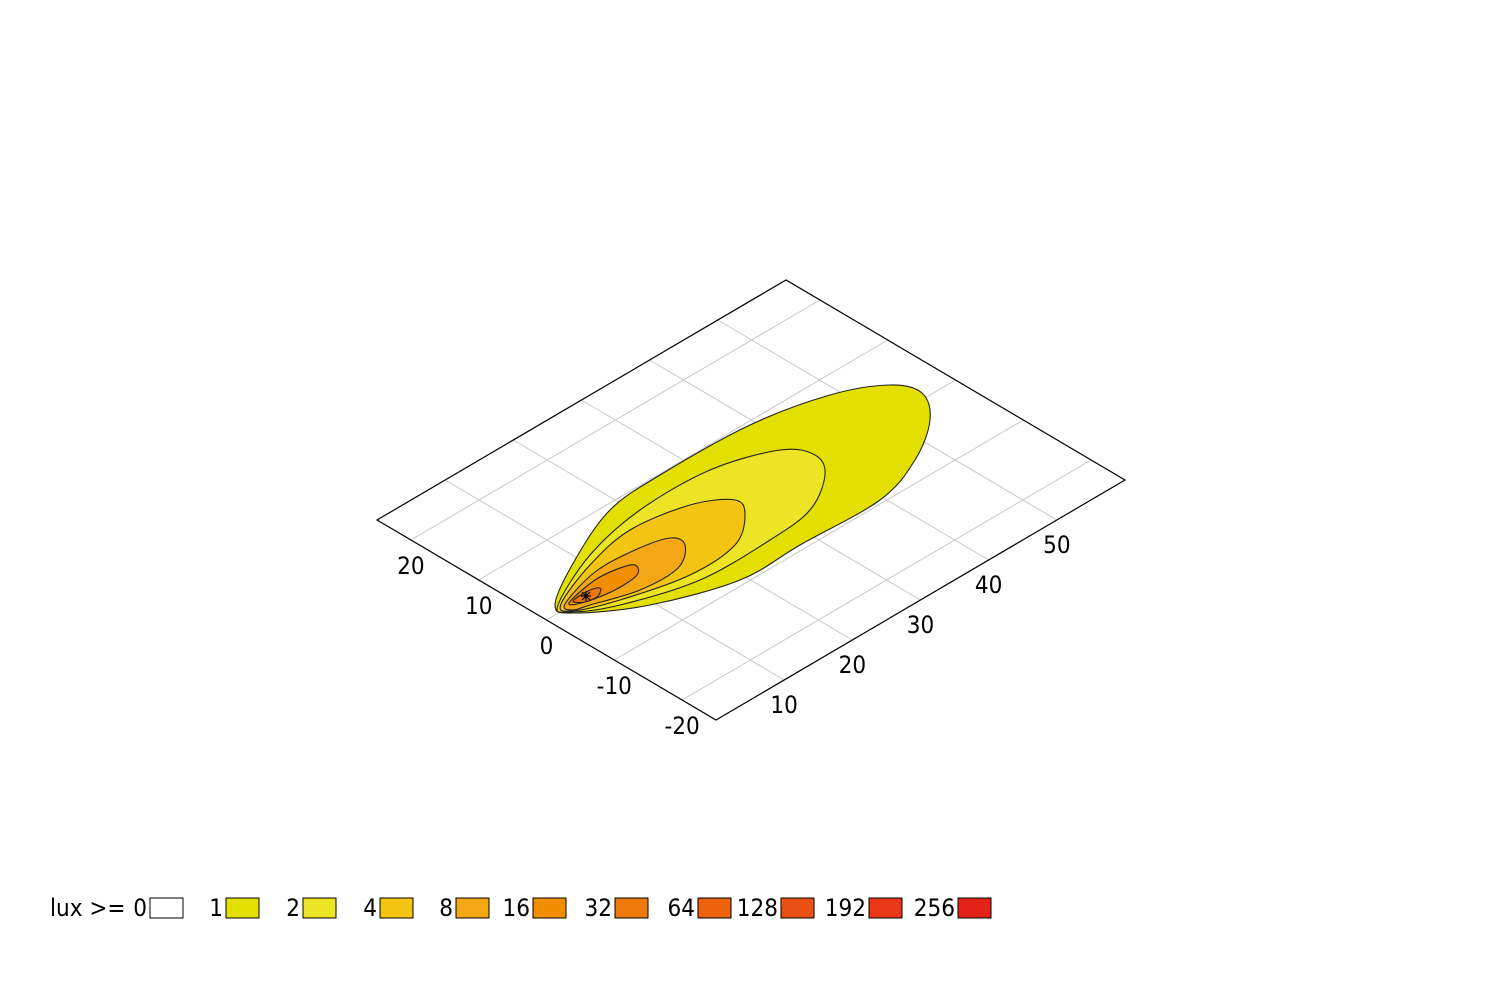  Describe the element at coordinates (478, 606) in the screenshot. I see `y-tick-label: 10` at that location.